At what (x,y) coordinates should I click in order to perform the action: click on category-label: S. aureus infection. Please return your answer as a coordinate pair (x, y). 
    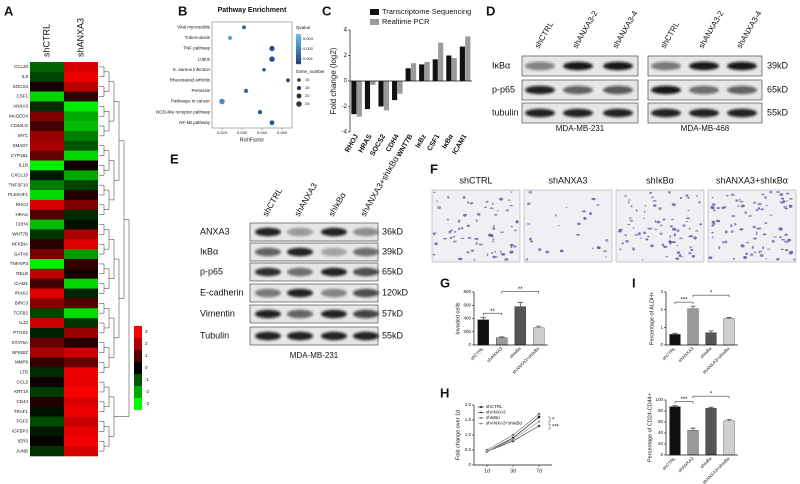
    Looking at the image, I should click on (192, 69).